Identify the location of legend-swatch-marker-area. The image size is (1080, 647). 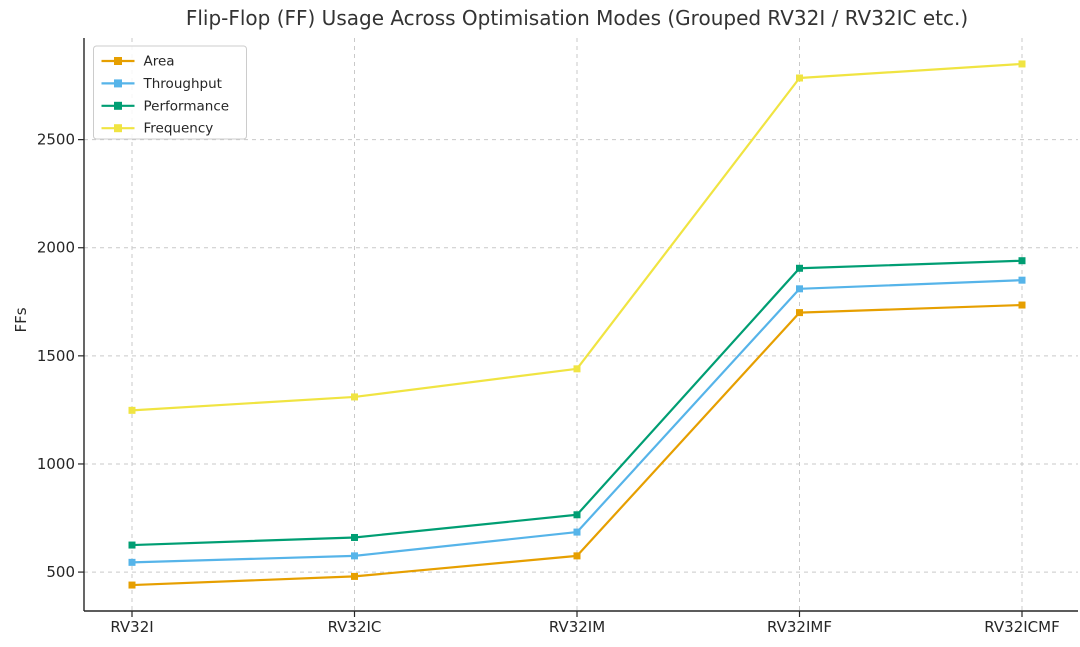
(118, 61).